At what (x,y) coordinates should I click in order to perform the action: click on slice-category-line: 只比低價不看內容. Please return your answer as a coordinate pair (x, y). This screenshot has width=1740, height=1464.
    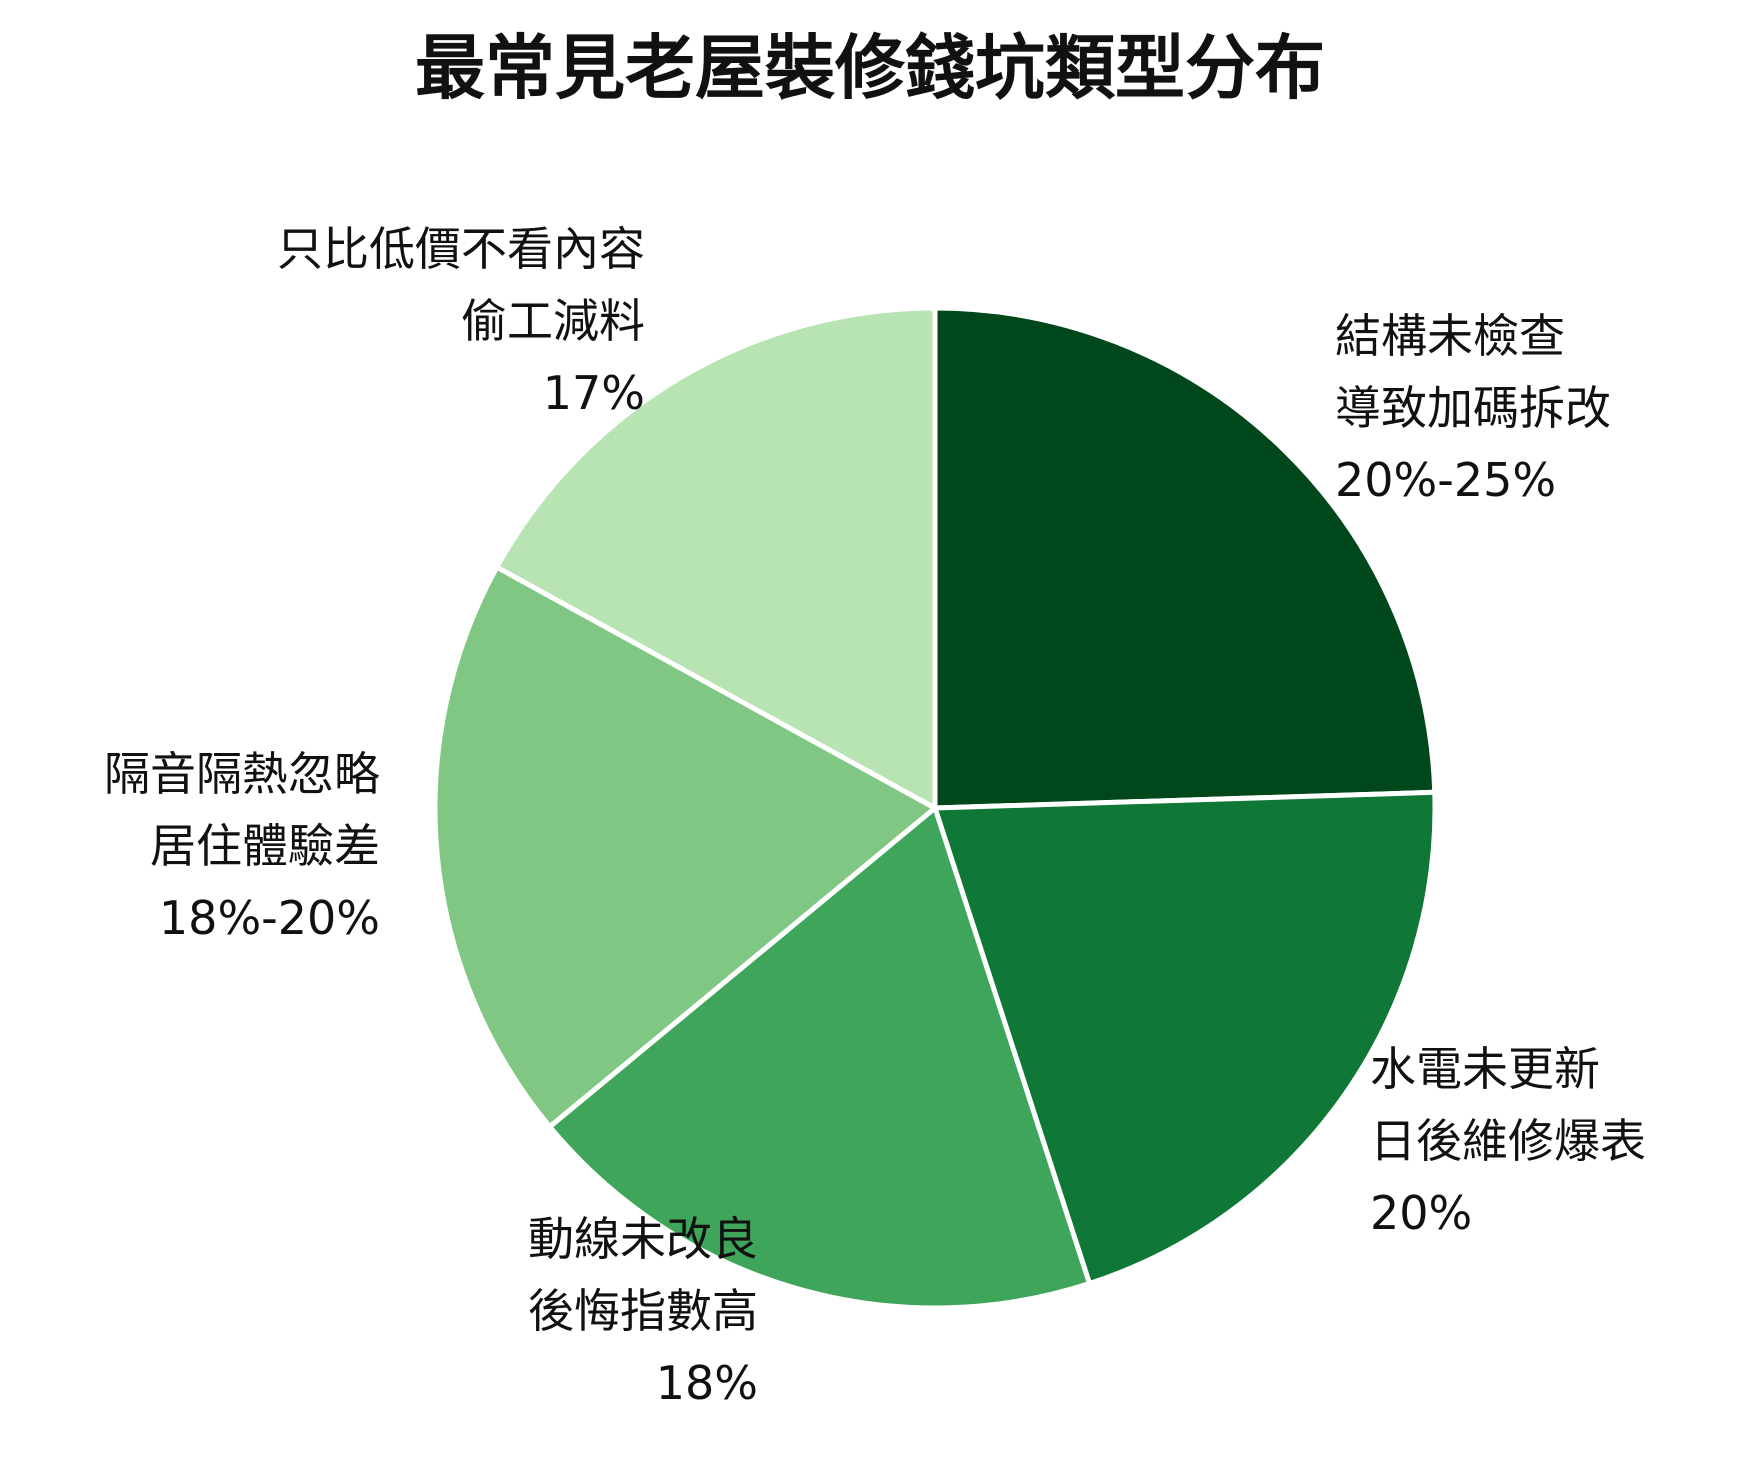
    Looking at the image, I should click on (461, 249).